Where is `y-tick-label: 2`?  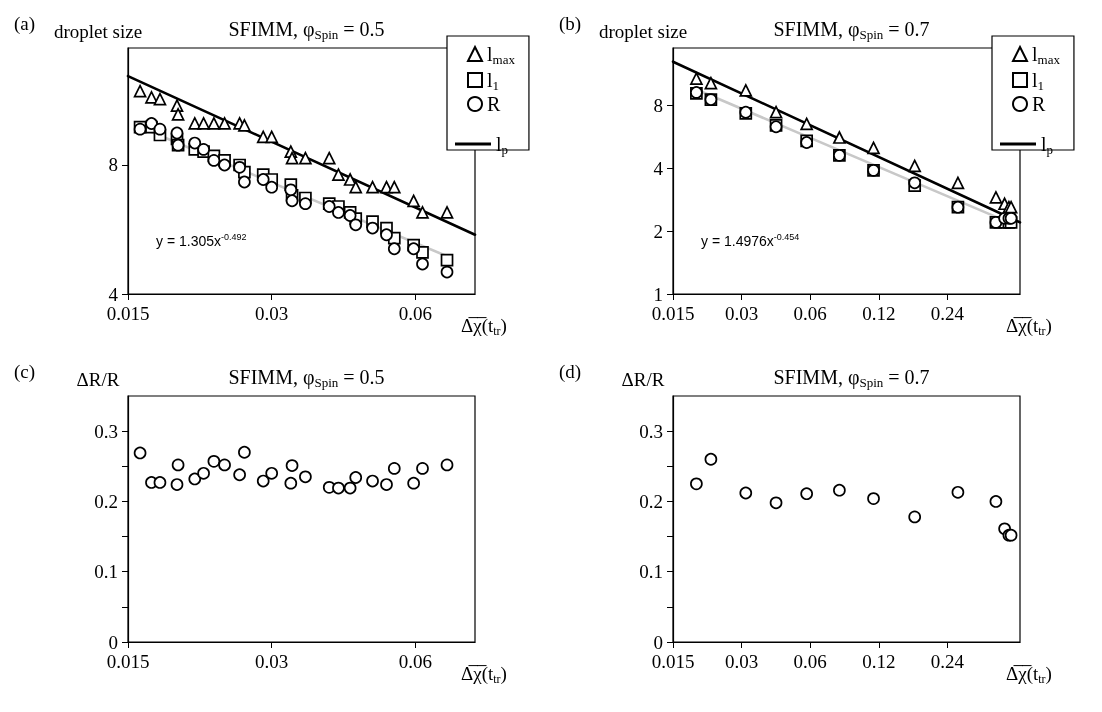
y-tick-label: 2 is located at coordinates (658, 231).